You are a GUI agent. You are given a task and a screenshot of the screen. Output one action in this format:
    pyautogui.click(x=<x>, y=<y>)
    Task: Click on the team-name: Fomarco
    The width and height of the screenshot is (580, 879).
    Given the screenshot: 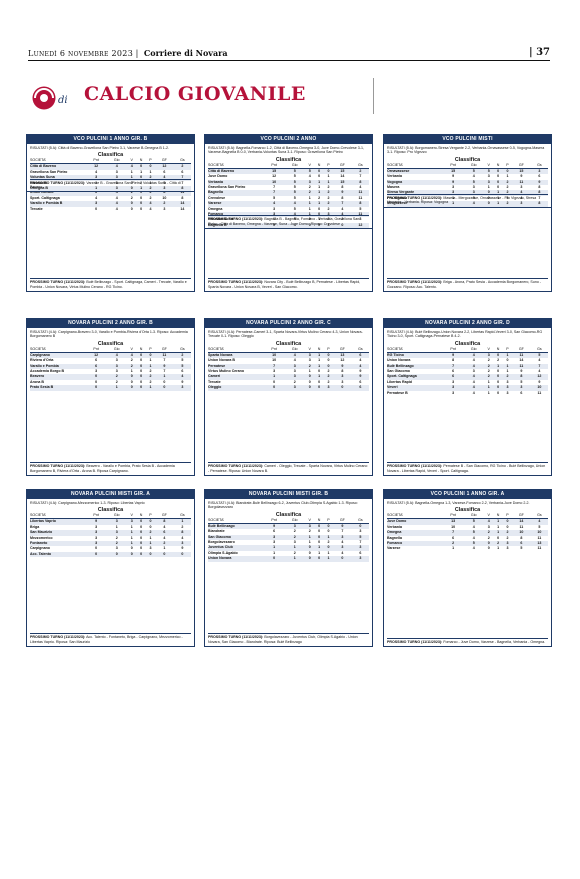 What is the action you would take?
    pyautogui.click(x=236, y=215)
    